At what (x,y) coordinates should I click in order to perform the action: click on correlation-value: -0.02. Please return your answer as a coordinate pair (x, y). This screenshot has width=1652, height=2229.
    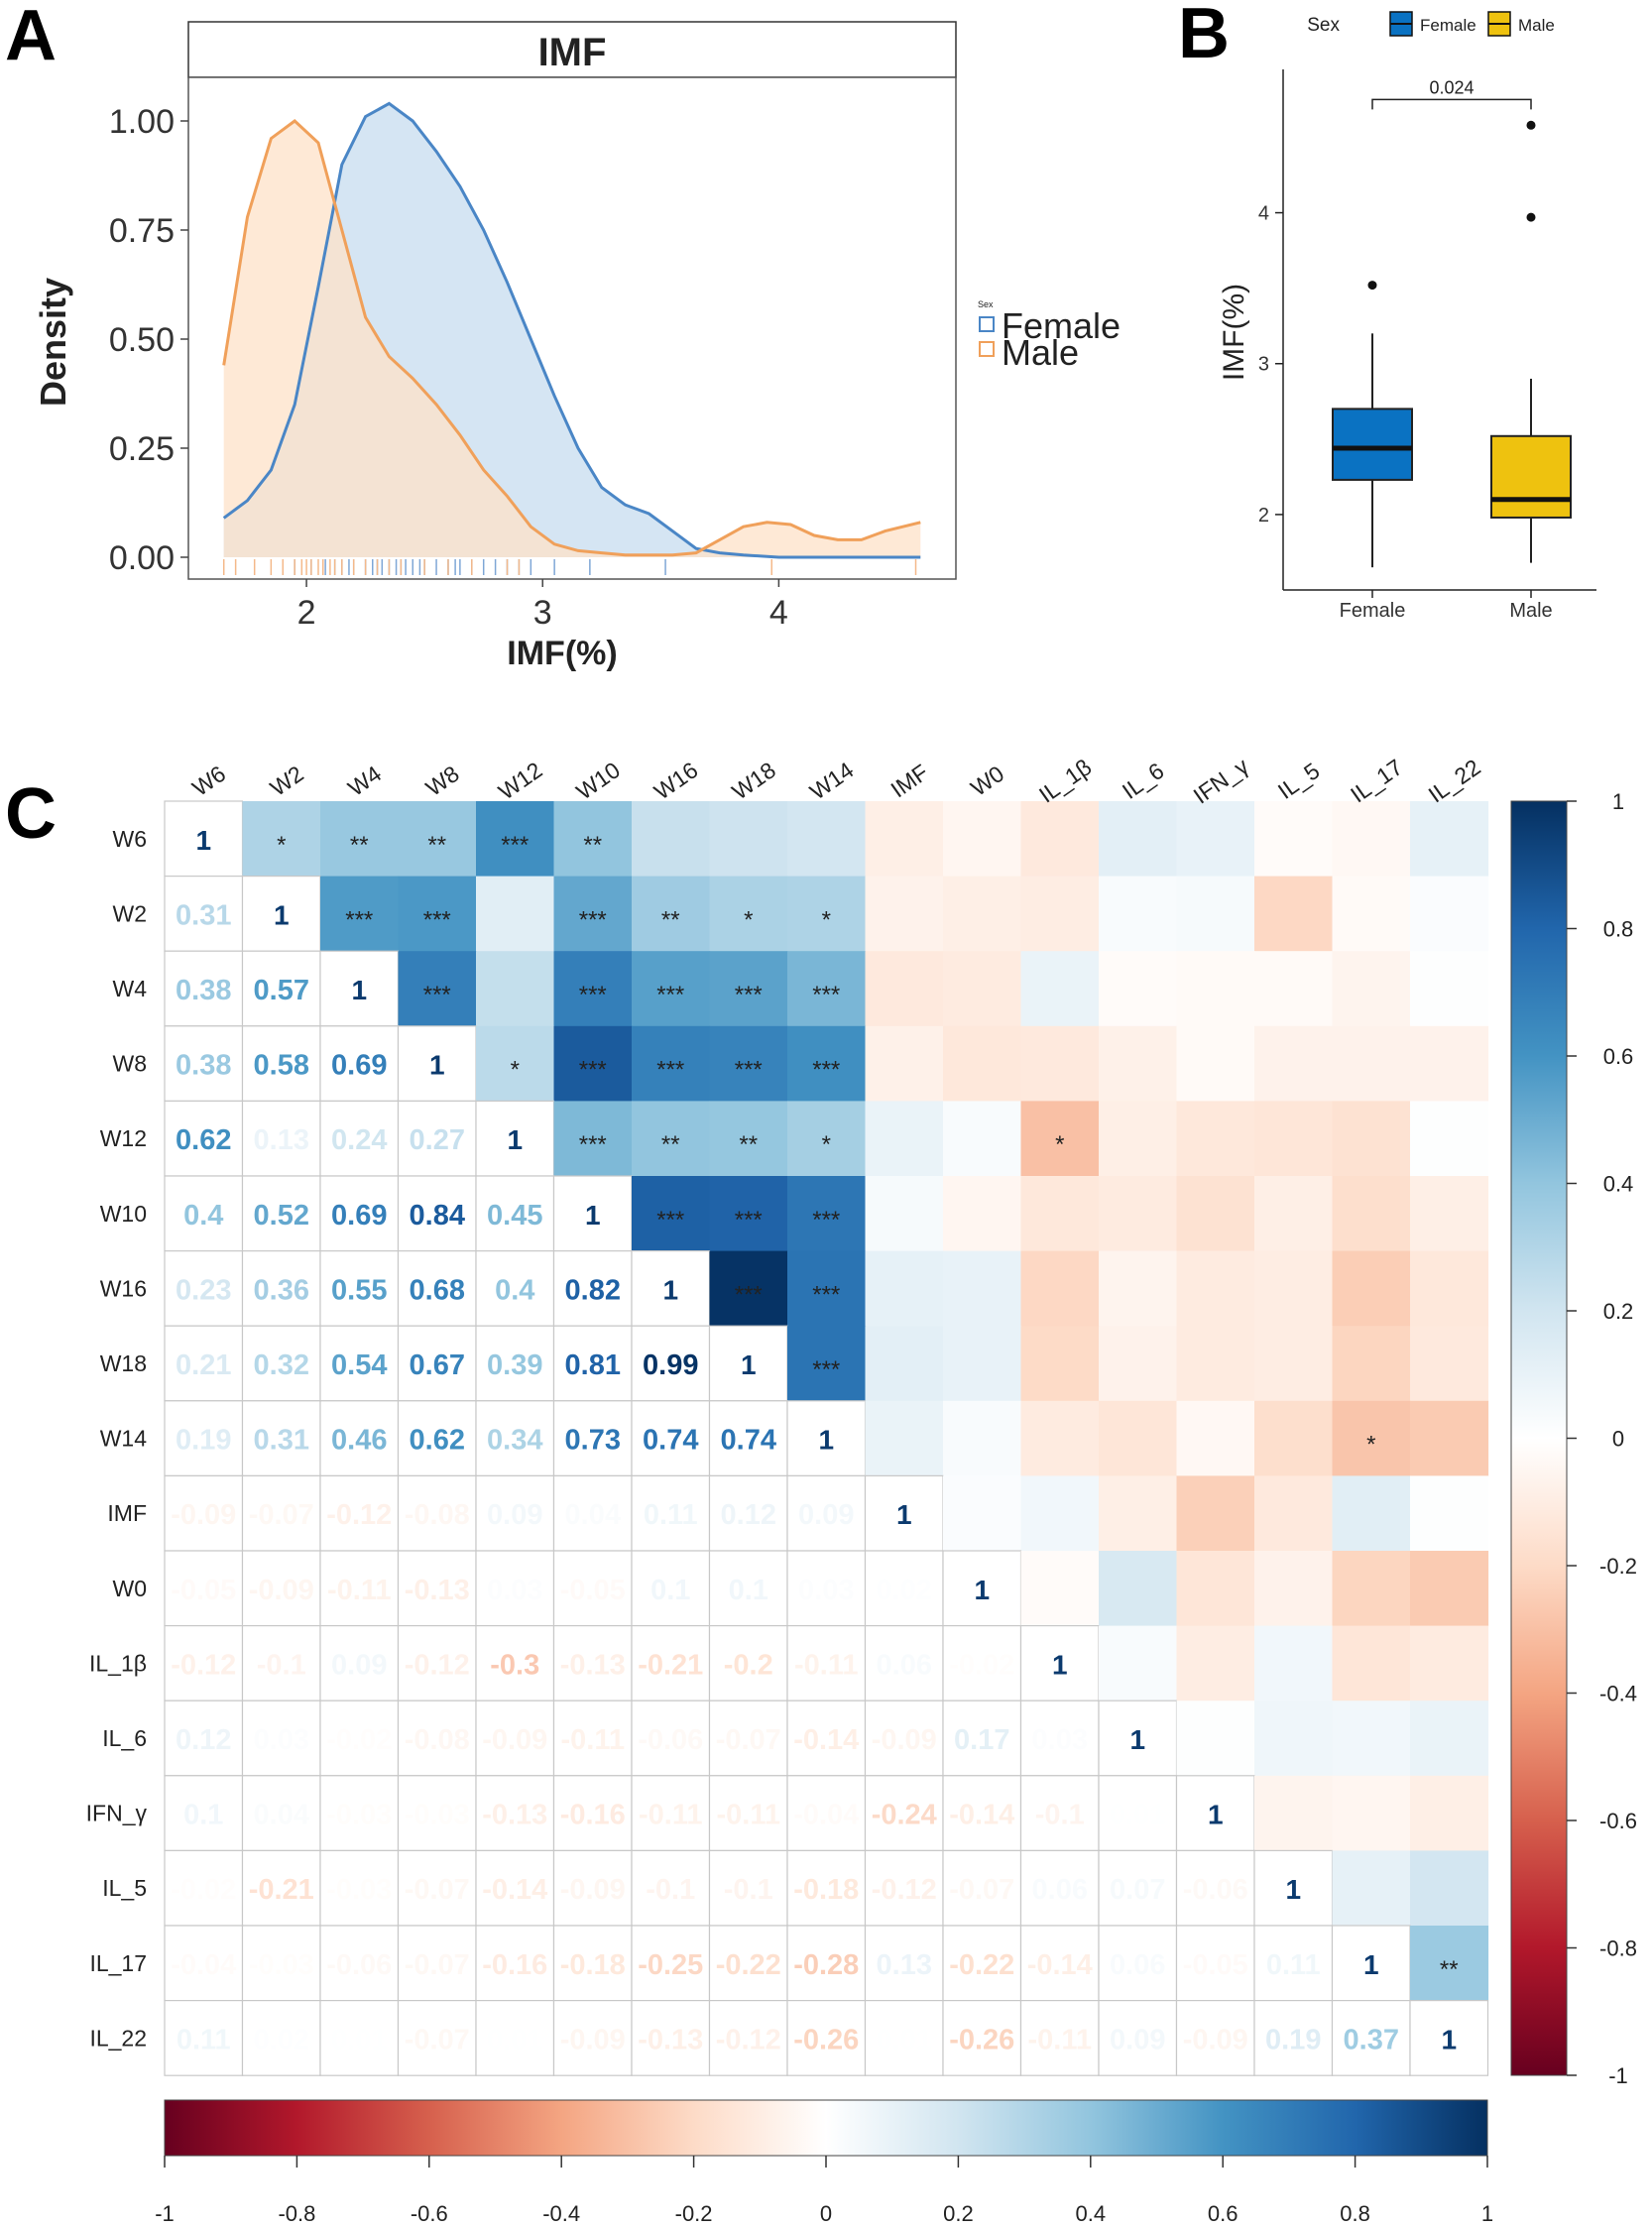
    Looking at the image, I should click on (981, 1665).